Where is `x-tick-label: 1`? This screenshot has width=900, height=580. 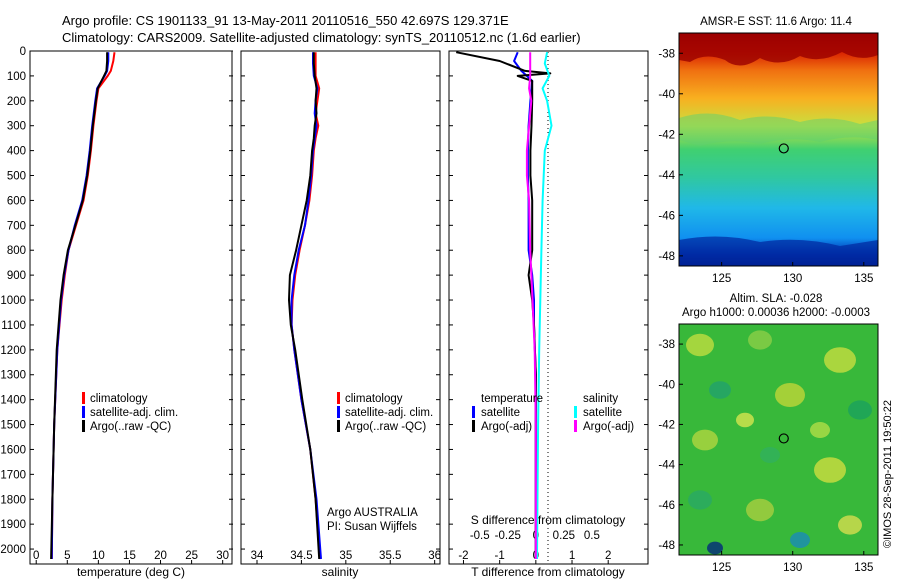
x-tick-label: 1 is located at coordinates (572, 556).